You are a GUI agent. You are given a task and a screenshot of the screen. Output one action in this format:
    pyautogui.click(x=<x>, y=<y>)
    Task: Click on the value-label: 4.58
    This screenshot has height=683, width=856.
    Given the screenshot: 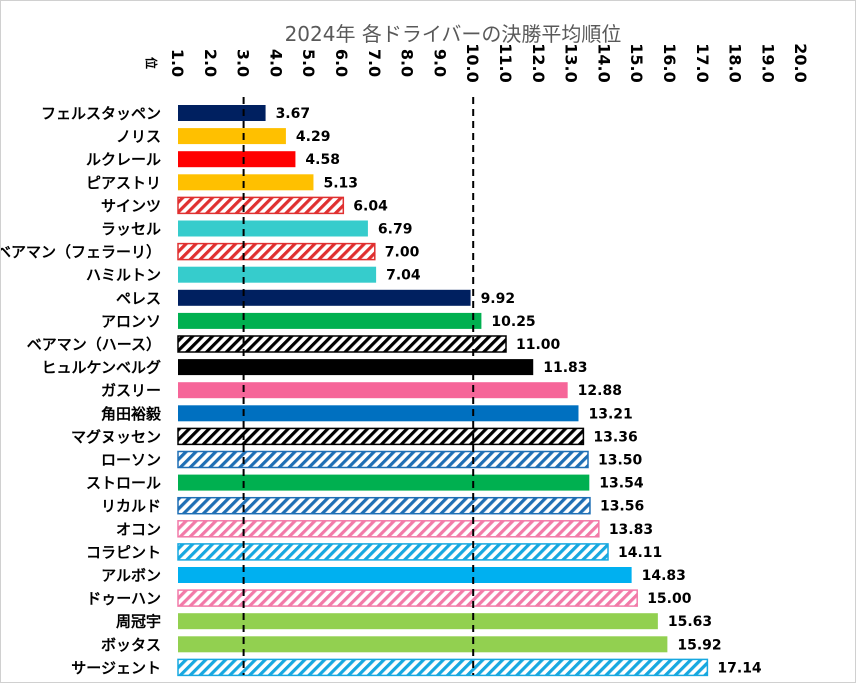 What is the action you would take?
    pyautogui.click(x=322, y=160)
    